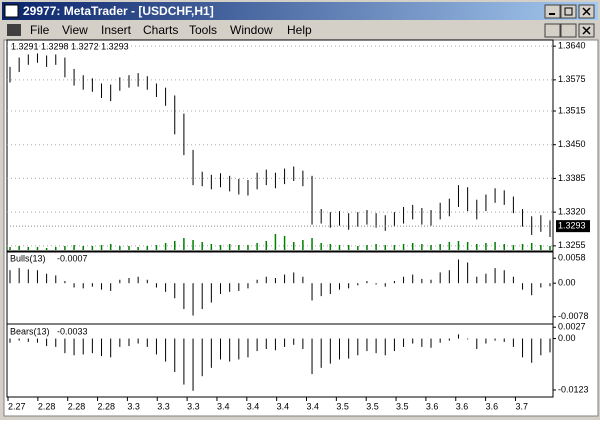  I want to click on y-tick-label: 1.3640, so click(572, 46).